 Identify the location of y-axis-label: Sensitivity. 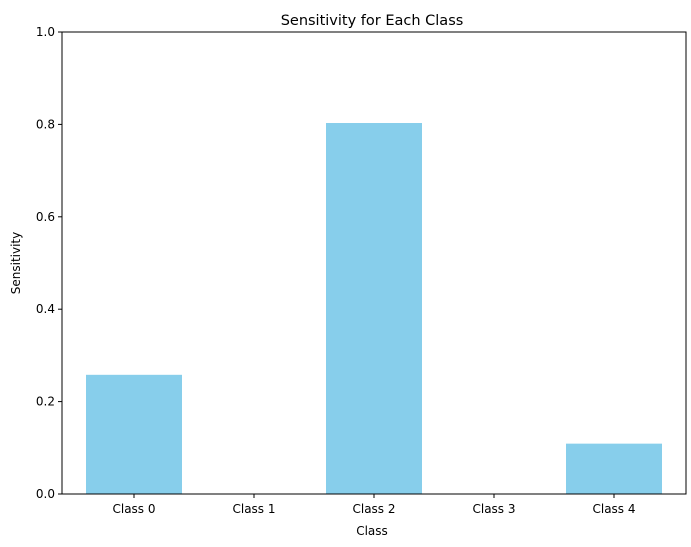
(16, 263).